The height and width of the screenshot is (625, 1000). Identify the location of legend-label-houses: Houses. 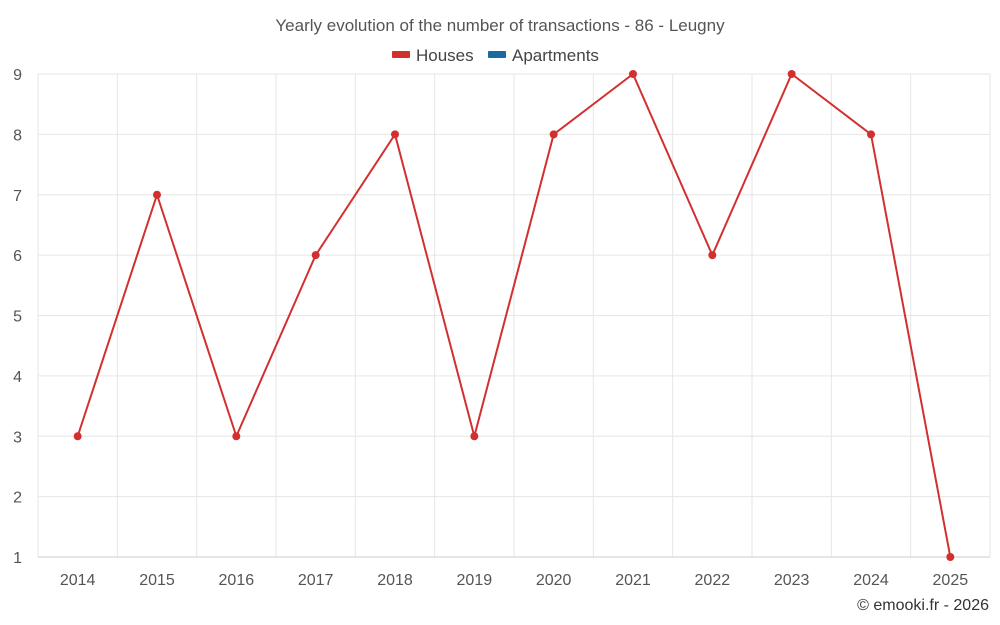
(445, 55).